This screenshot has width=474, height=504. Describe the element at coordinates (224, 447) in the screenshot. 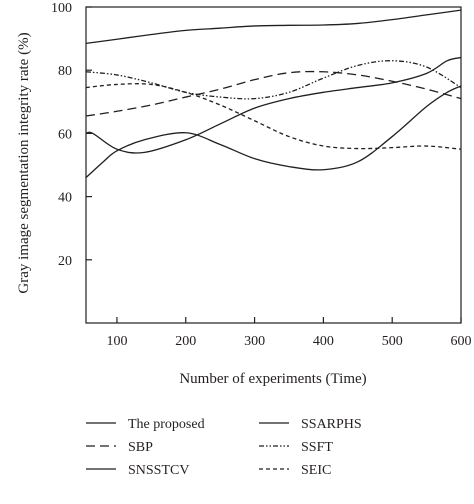

I see `chart-legend: The proposed SBP SNSSTCV SSARPHS SSFT SEIC` at that location.